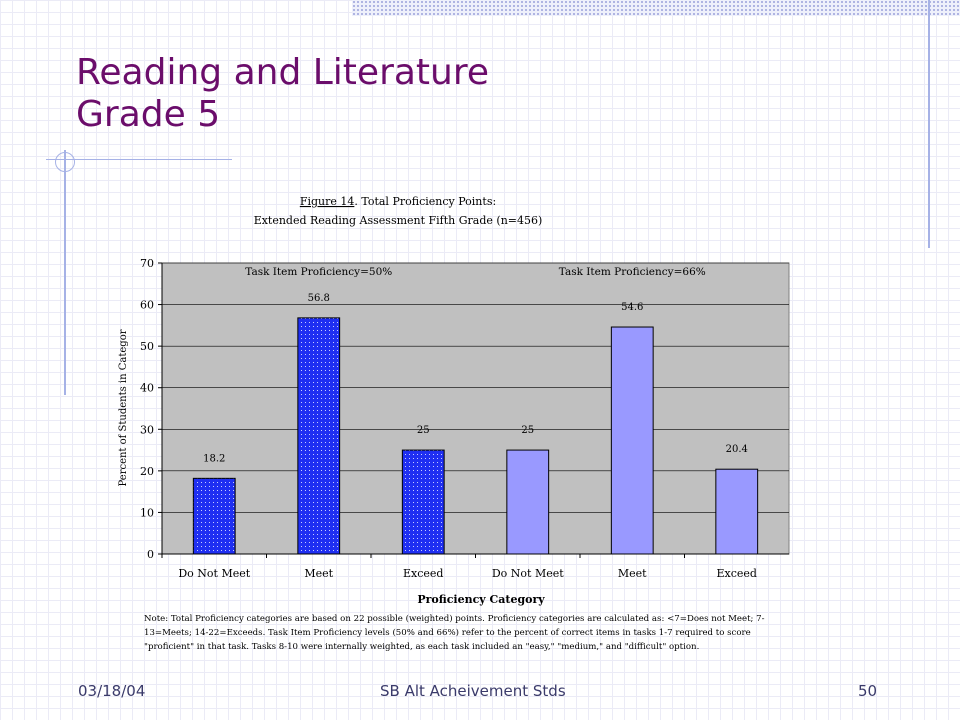 The image size is (960, 720). Describe the element at coordinates (632, 272) in the screenshot. I see `group-label: Task Item Proficiency=66%` at that location.